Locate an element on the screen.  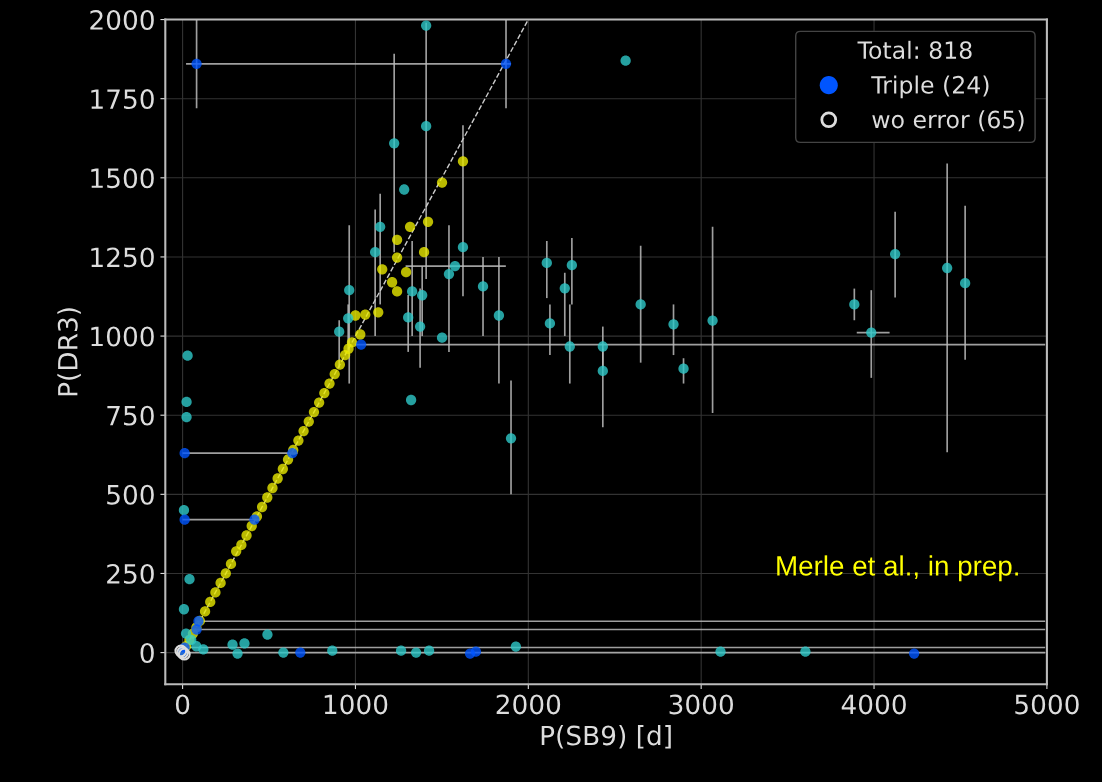
legend-label: Triple (24) is located at coordinates (930, 87).